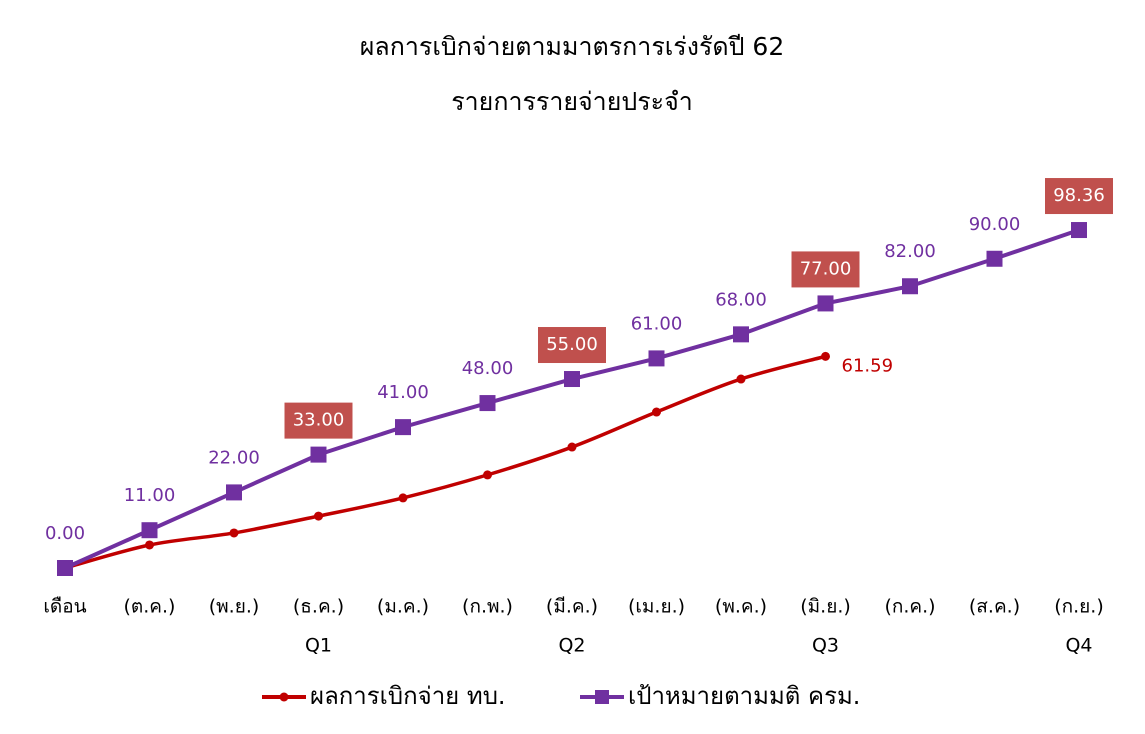 The image size is (1145, 734). What do you see at coordinates (572, 607) in the screenshot?
I see `x-tick-label: (มี.ค.)` at bounding box center [572, 607].